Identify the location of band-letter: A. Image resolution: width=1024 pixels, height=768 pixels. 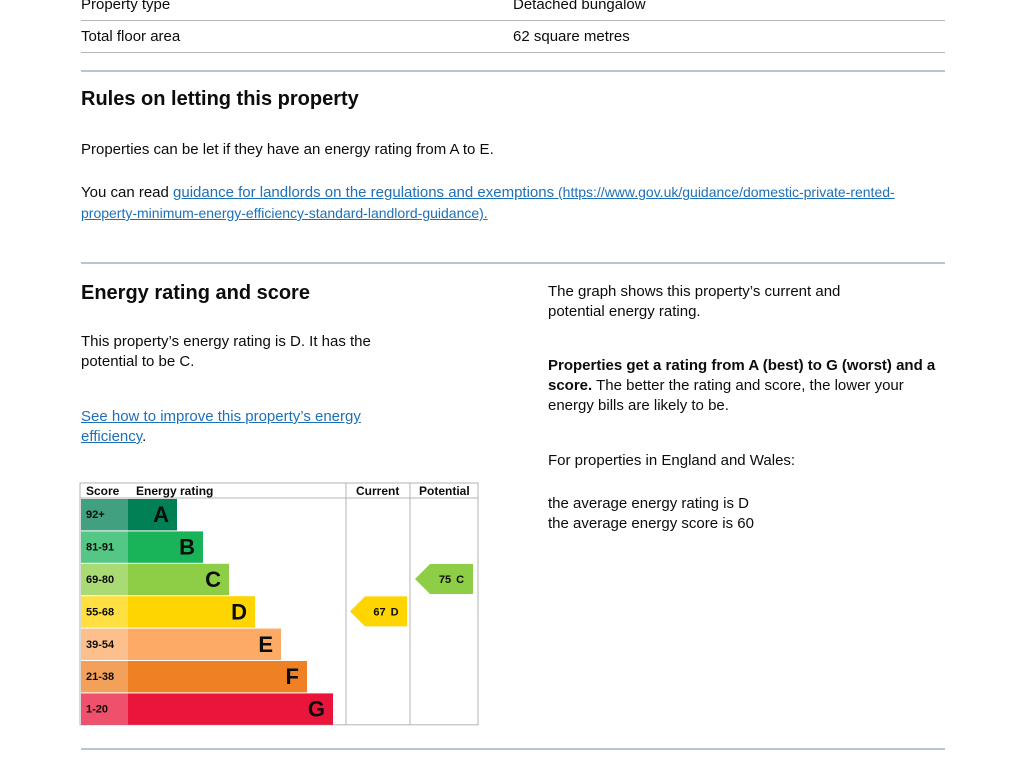
(161, 514).